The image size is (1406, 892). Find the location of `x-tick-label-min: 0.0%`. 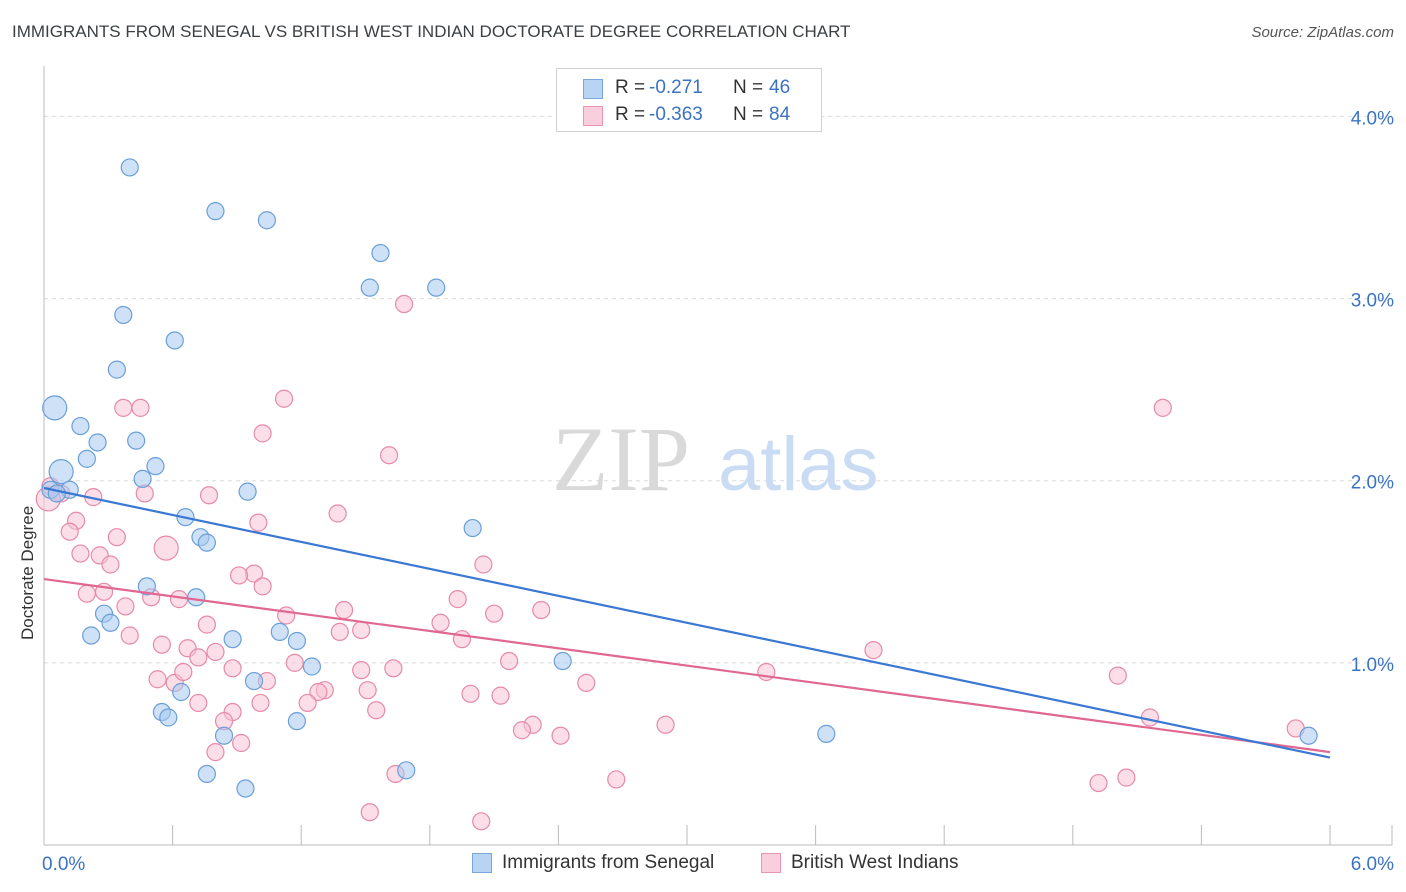

x-tick-label-min: 0.0% is located at coordinates (63, 864).